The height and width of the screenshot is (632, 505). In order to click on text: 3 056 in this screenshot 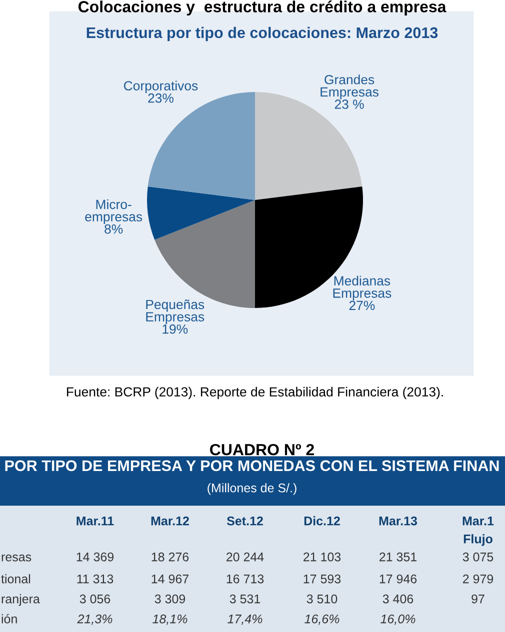, I will do `click(95, 599)`.